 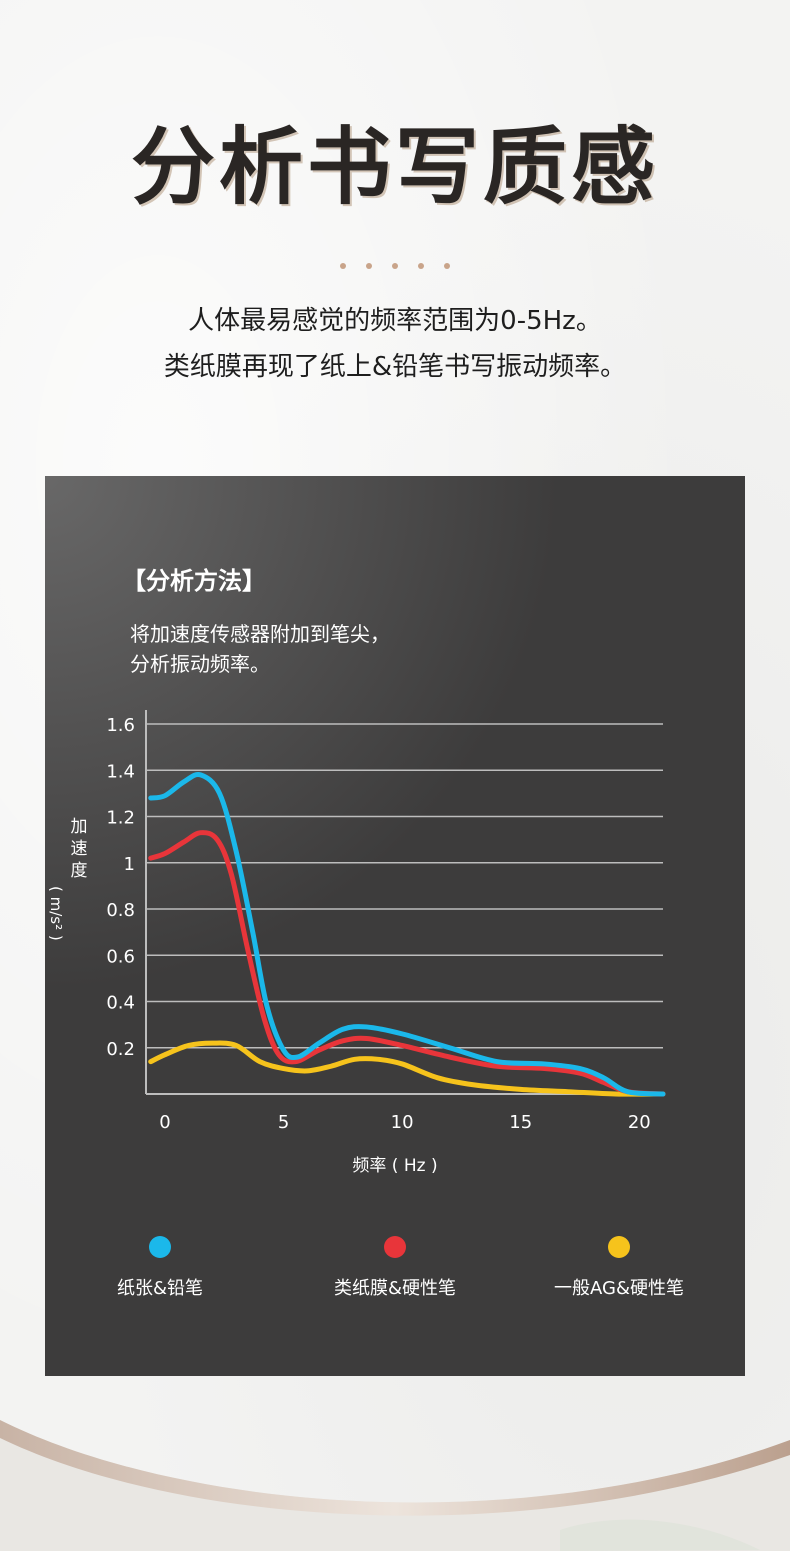 What do you see at coordinates (395, 321) in the screenshot?
I see `subtitle-line-1: 人体最易感觉的频率范围为0-5Hz。` at bounding box center [395, 321].